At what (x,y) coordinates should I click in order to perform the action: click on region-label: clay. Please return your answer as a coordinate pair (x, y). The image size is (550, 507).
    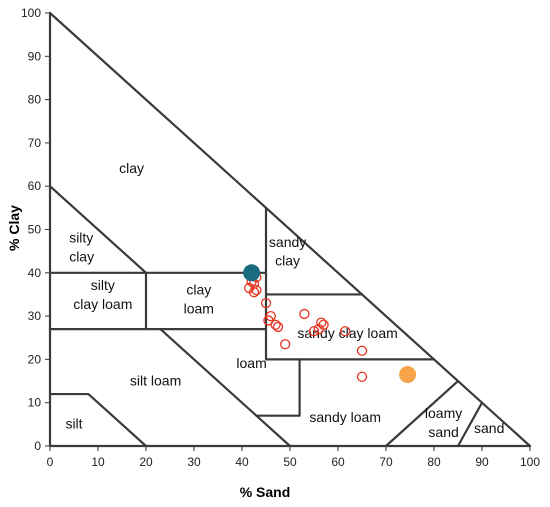
    Looking at the image, I should click on (131, 168).